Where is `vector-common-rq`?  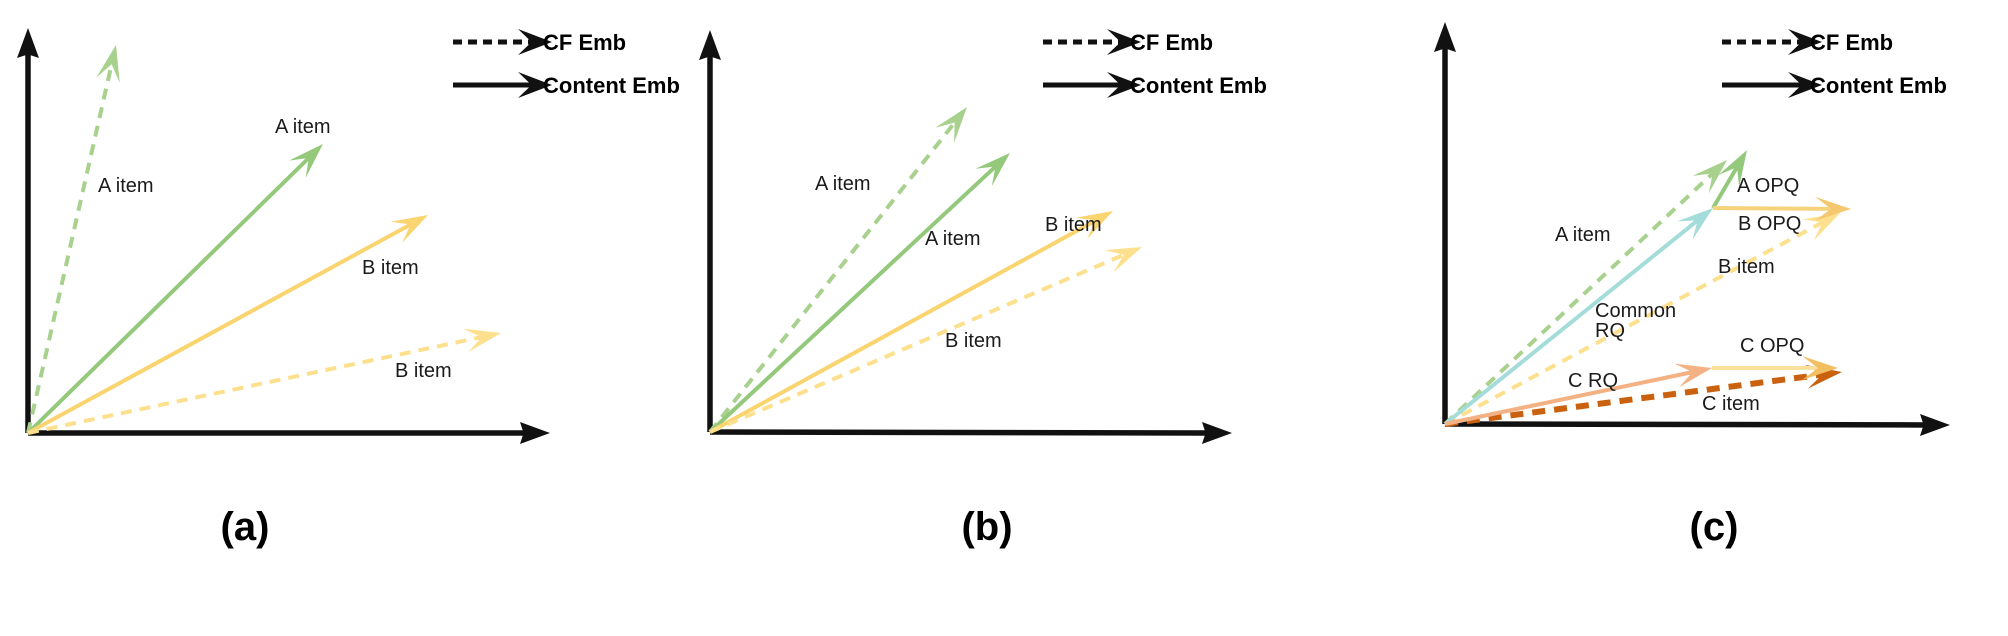
vector-common-rq is located at coordinates (1578, 317).